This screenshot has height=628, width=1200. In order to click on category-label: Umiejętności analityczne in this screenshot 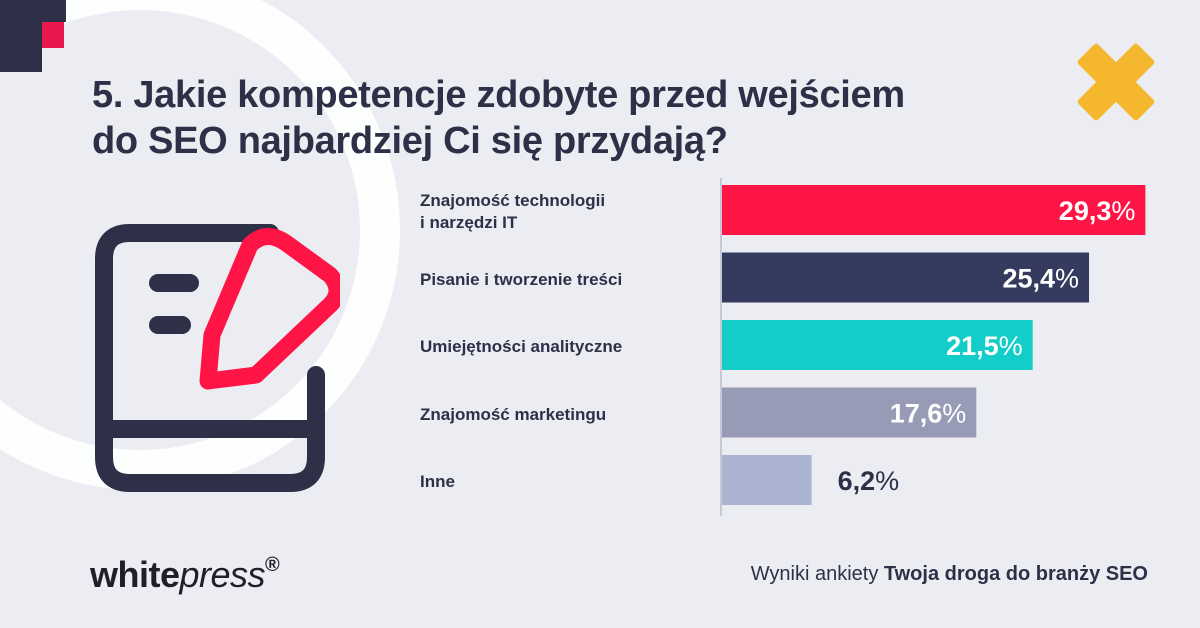, I will do `click(565, 347)`.